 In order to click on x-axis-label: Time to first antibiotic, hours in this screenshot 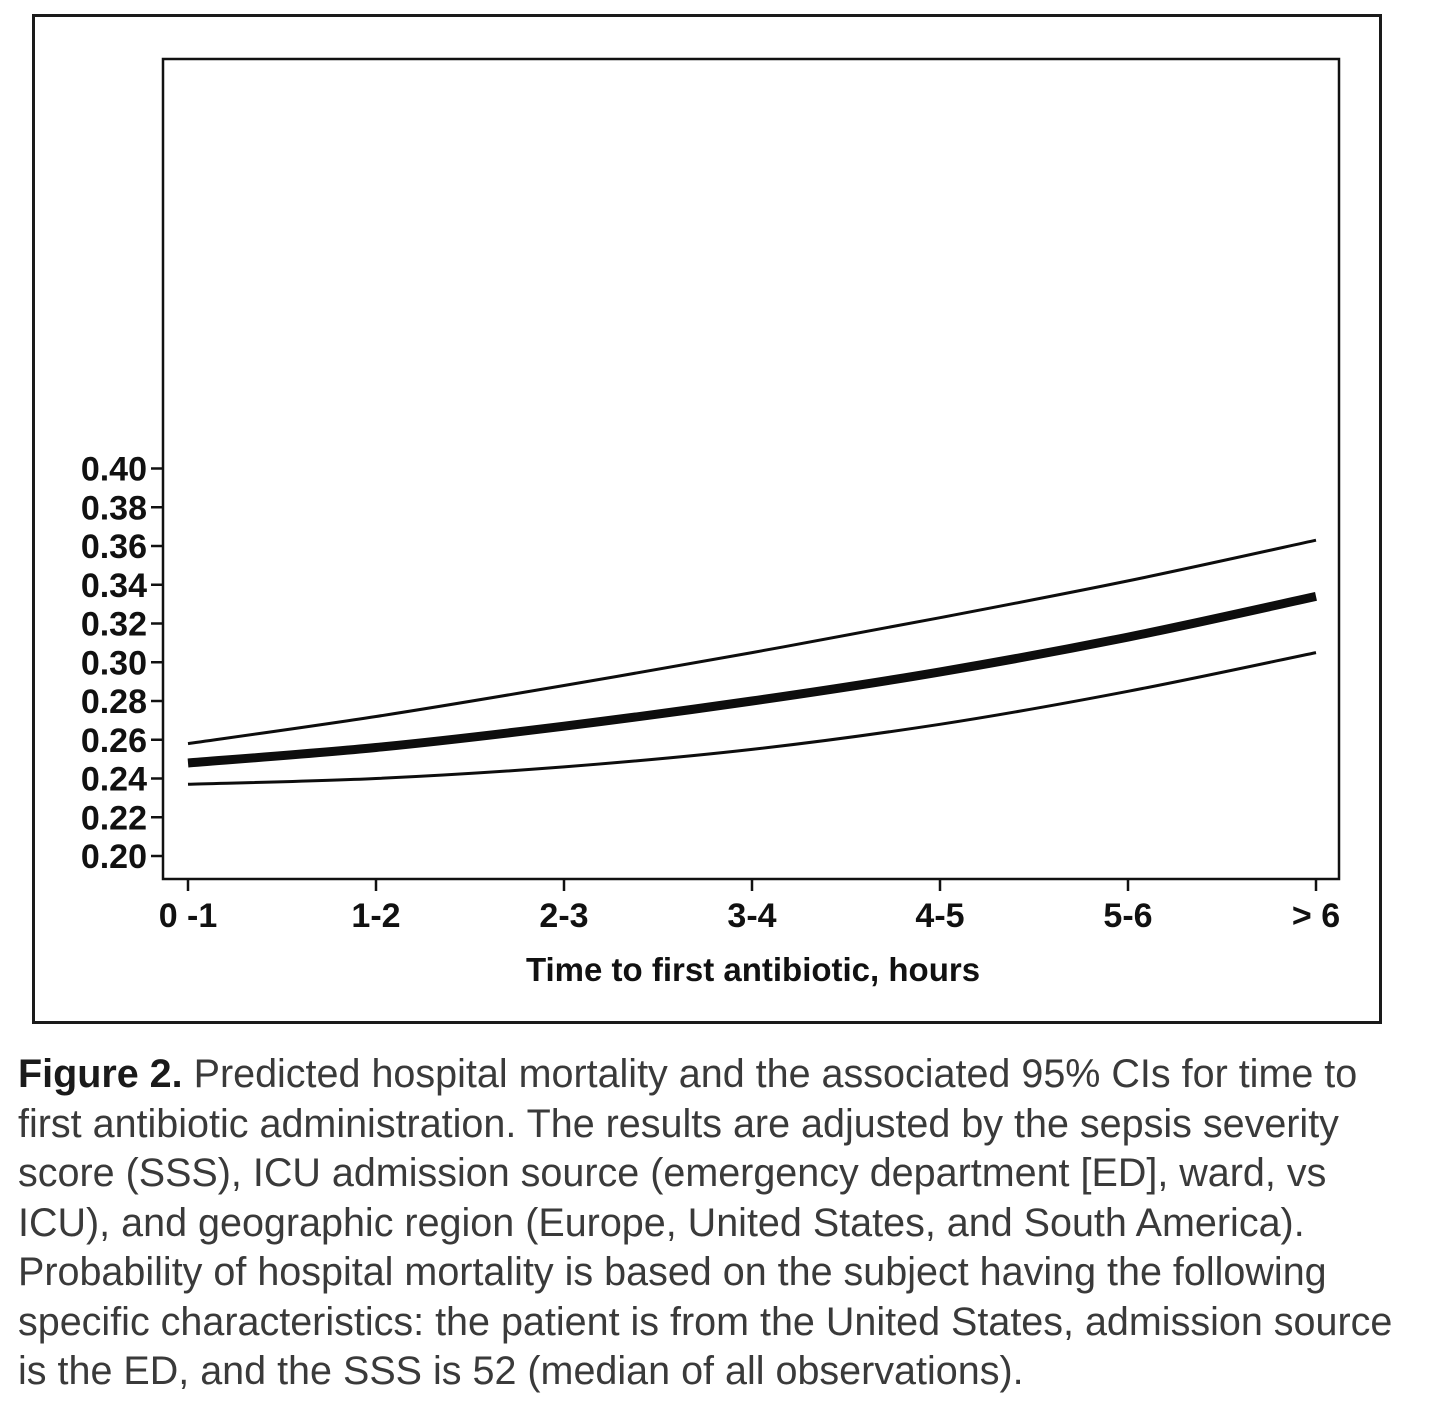, I will do `click(753, 969)`.